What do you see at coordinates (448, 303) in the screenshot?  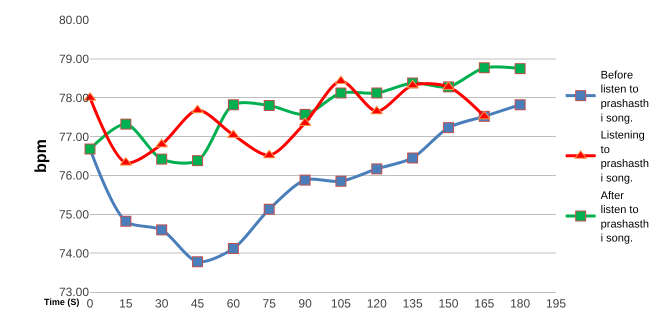 I see `x-tick-label: 150` at bounding box center [448, 303].